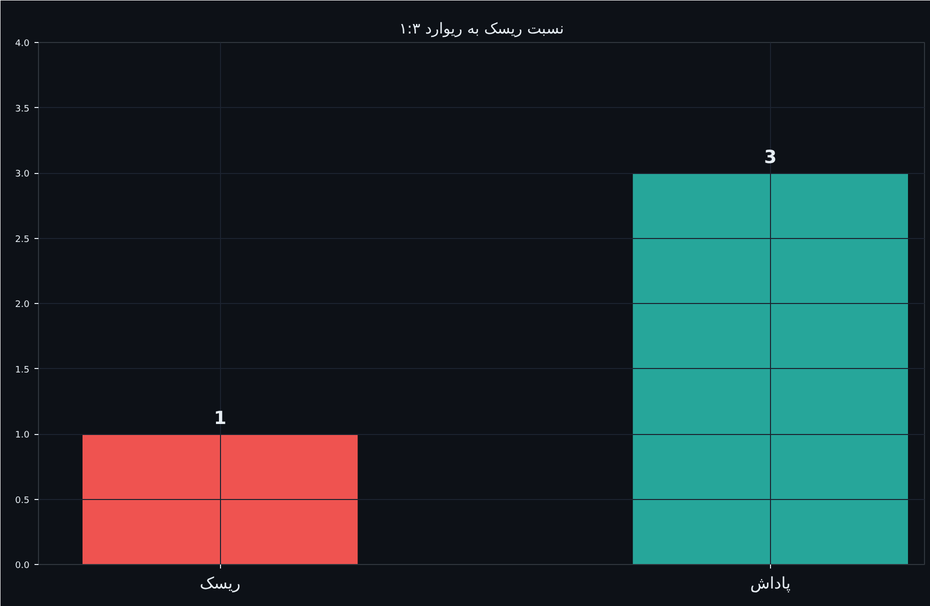 The height and width of the screenshot is (606, 930). Describe the element at coordinates (22, 501) in the screenshot. I see `y-tick-label: 0.5` at that location.